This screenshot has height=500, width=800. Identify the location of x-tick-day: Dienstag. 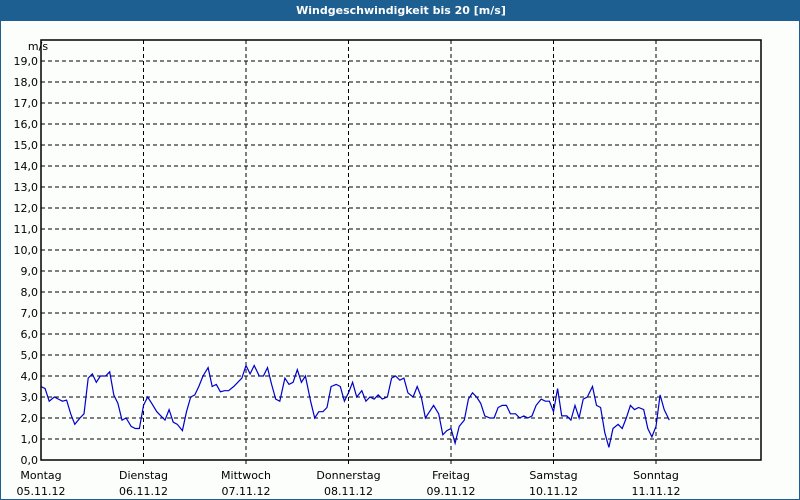
(143, 475).